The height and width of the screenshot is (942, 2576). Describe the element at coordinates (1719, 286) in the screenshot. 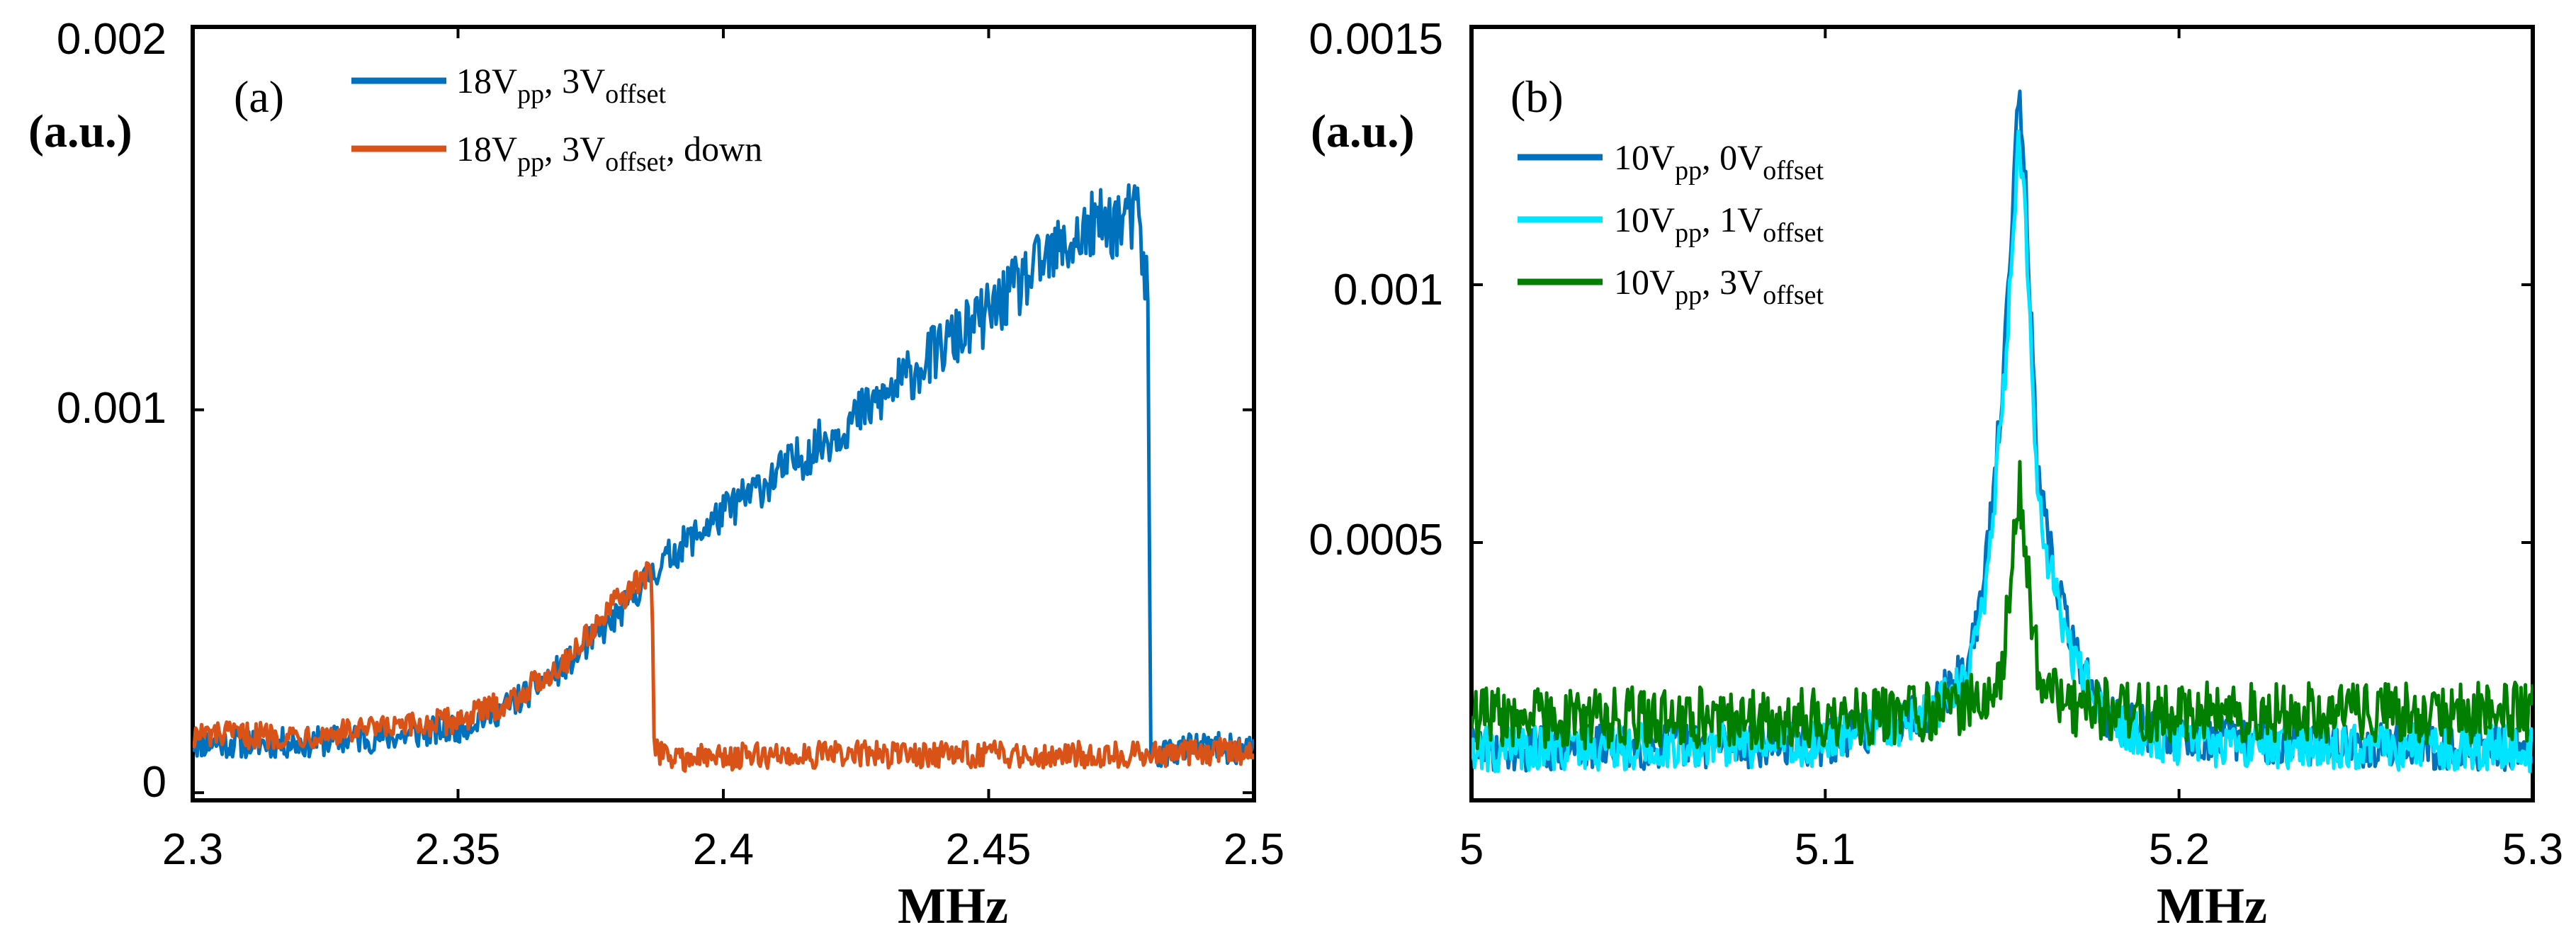

I see `legend-label-2: 10Vpp, 3Voffset` at that location.